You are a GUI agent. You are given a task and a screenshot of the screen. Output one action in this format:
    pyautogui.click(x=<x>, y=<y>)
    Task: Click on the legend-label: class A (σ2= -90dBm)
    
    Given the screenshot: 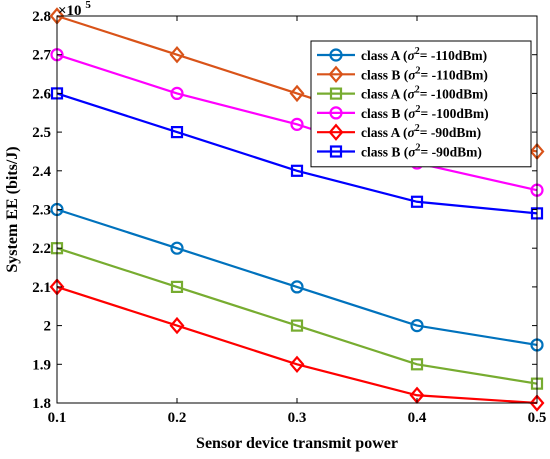 What is the action you would take?
    pyautogui.click(x=421, y=131)
    